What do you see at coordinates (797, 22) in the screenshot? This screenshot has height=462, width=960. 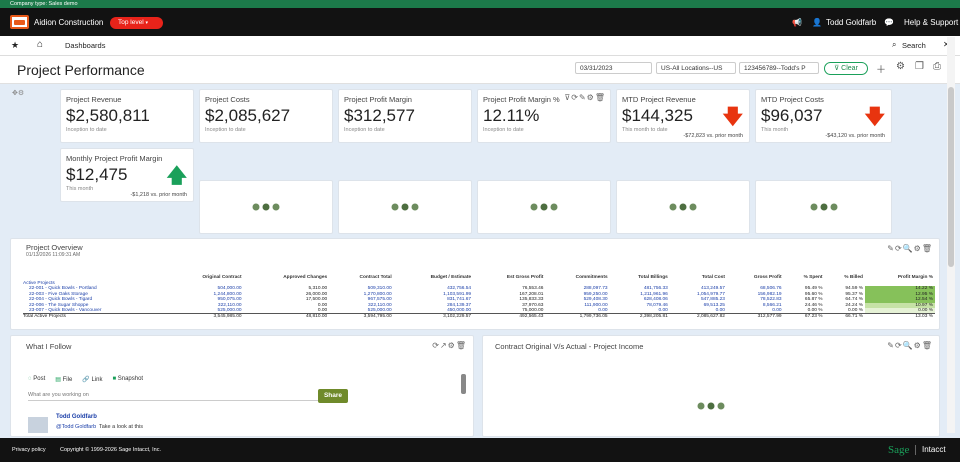 I see `megaphone-icon: 📢` at bounding box center [797, 22].